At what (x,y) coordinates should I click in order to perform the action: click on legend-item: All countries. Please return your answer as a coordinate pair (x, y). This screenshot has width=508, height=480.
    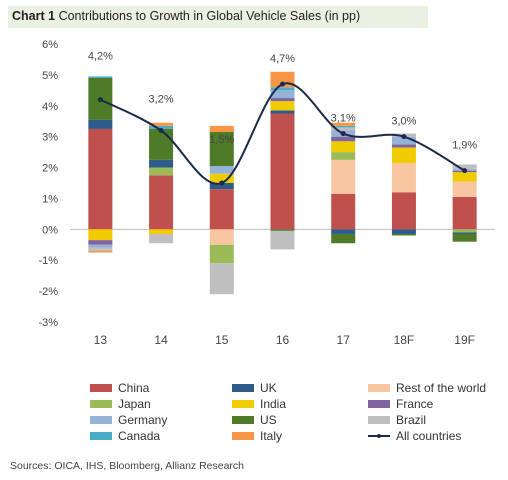
    Looking at the image, I should click on (414, 436).